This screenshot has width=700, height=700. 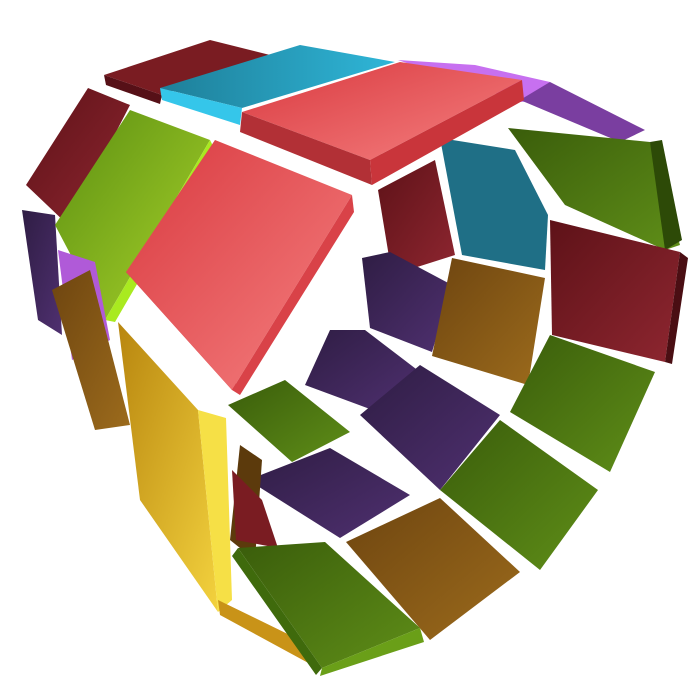 What do you see at coordinates (666, 195) in the screenshot?
I see `tile-olive-right-top-edge` at bounding box center [666, 195].